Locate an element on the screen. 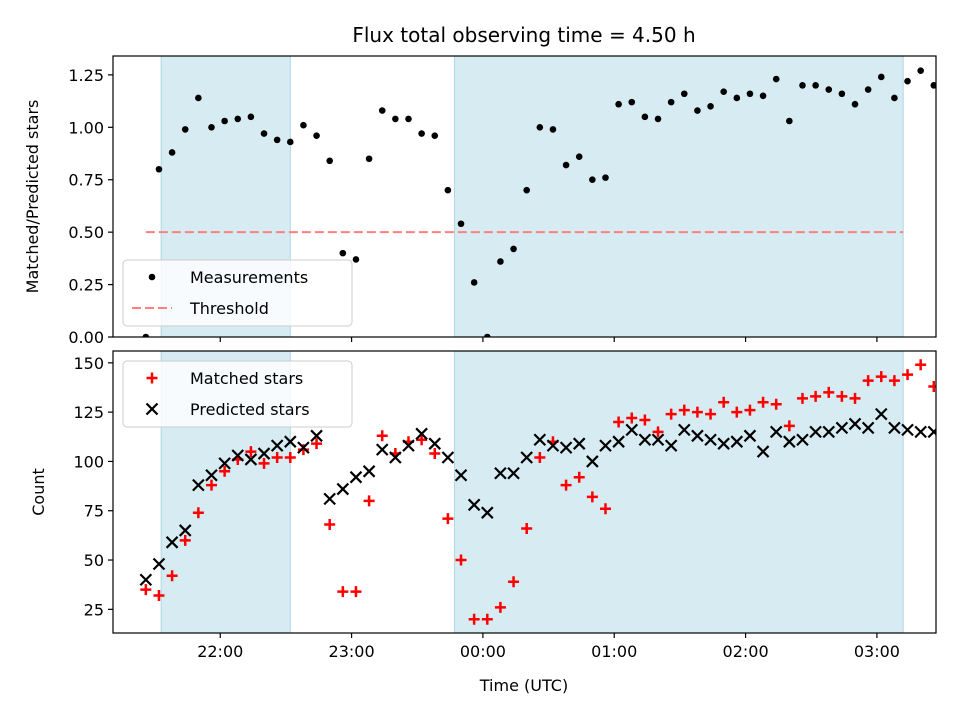 The image size is (960, 720). y-axis-title: Count is located at coordinates (38, 492).